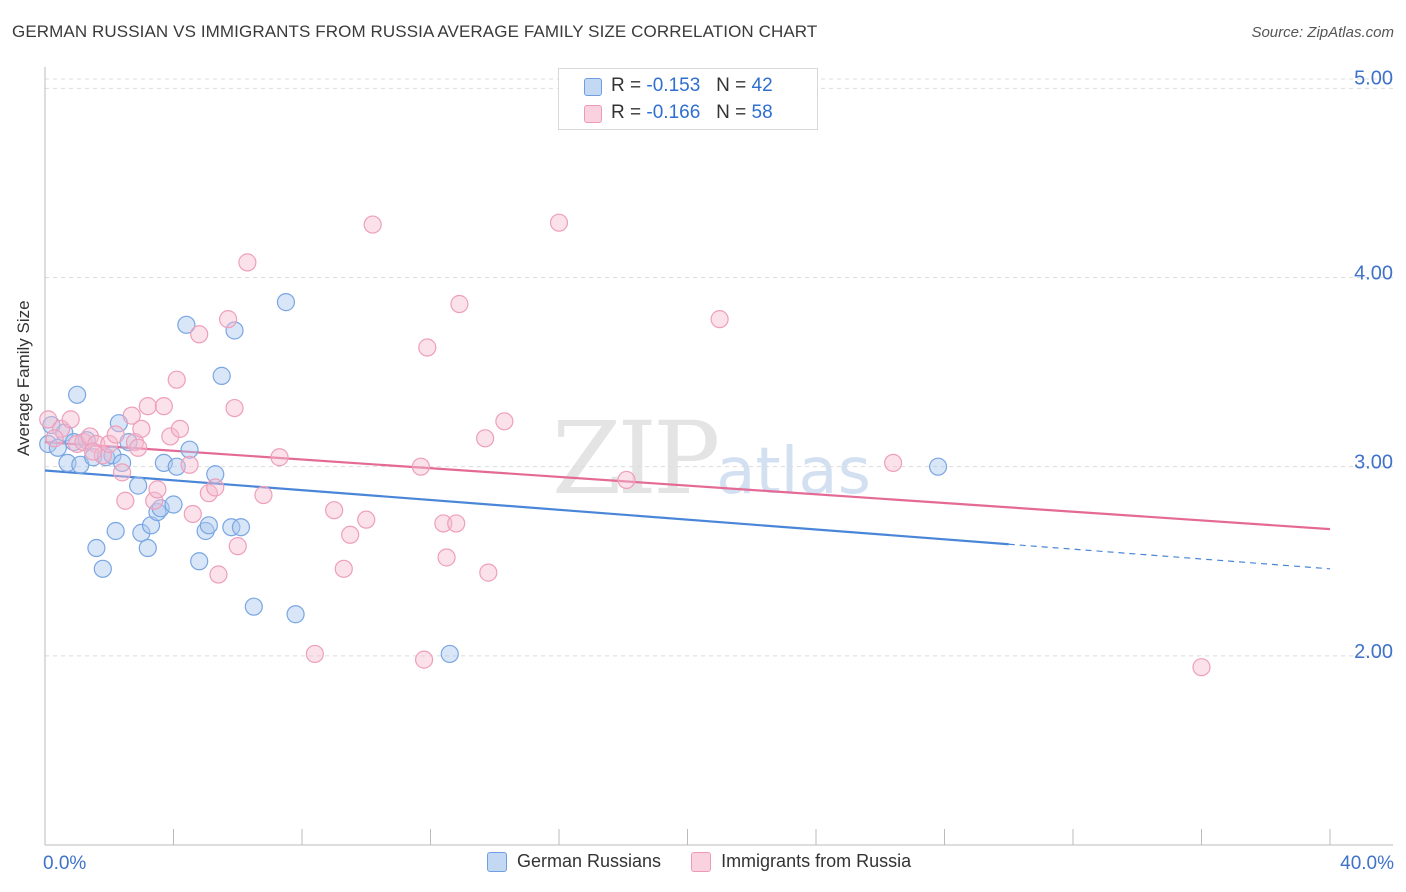 This screenshot has height=892, width=1406. I want to click on trend-line-immigrants, so click(687, 485).